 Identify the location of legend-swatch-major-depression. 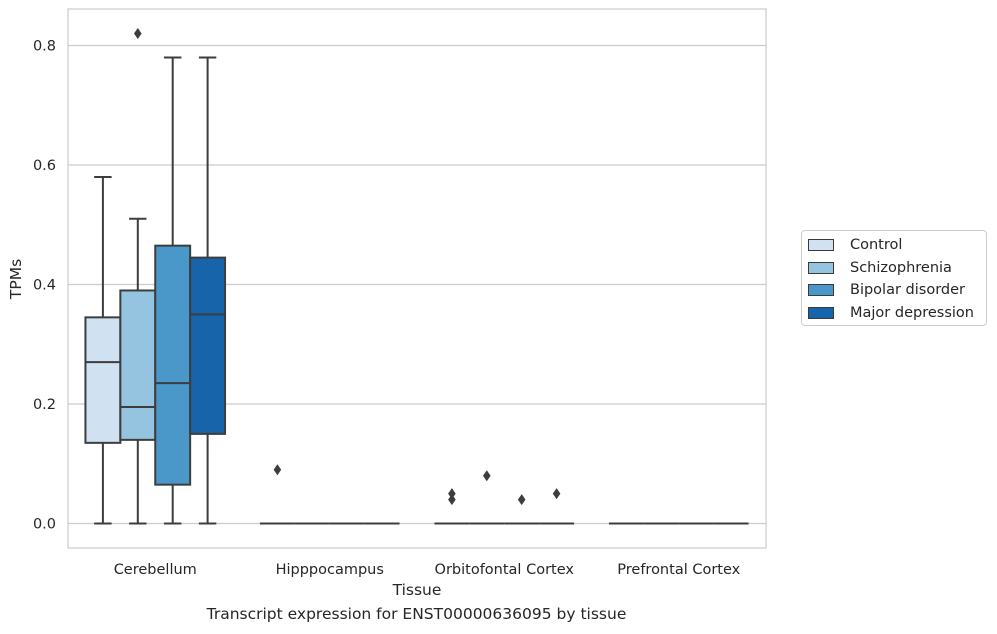
(821, 313).